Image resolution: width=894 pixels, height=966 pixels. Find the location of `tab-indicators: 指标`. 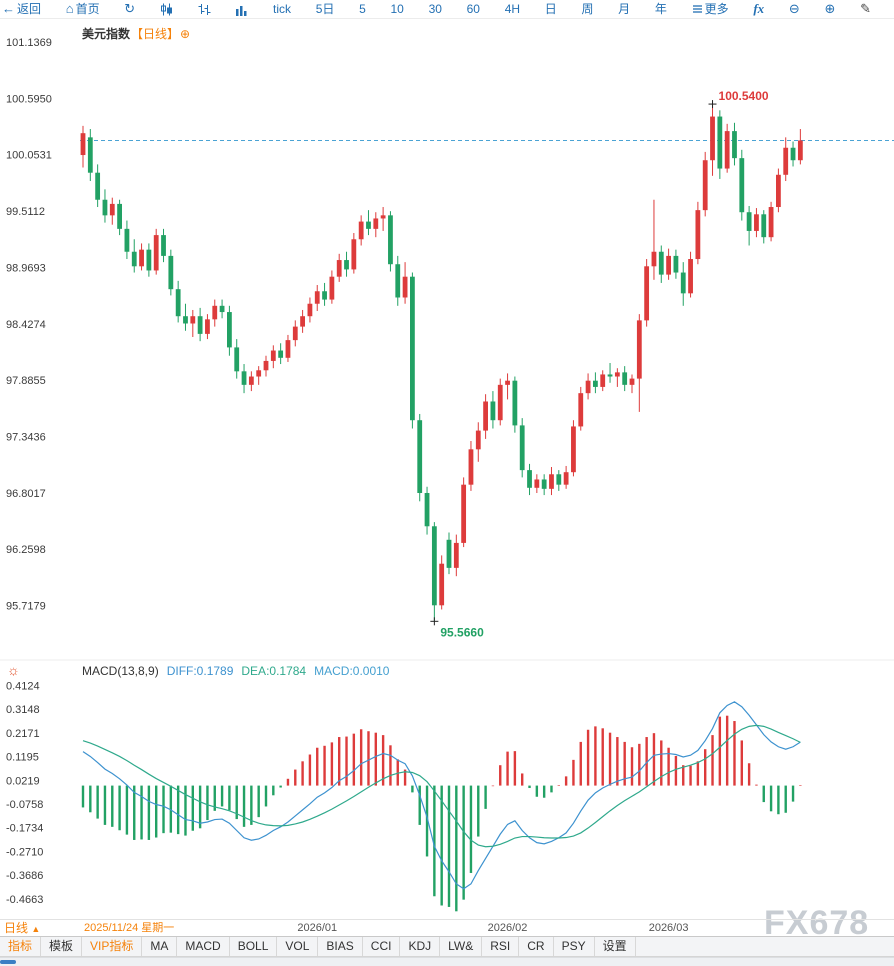

tab-indicators: 指标 is located at coordinates (21, 946).